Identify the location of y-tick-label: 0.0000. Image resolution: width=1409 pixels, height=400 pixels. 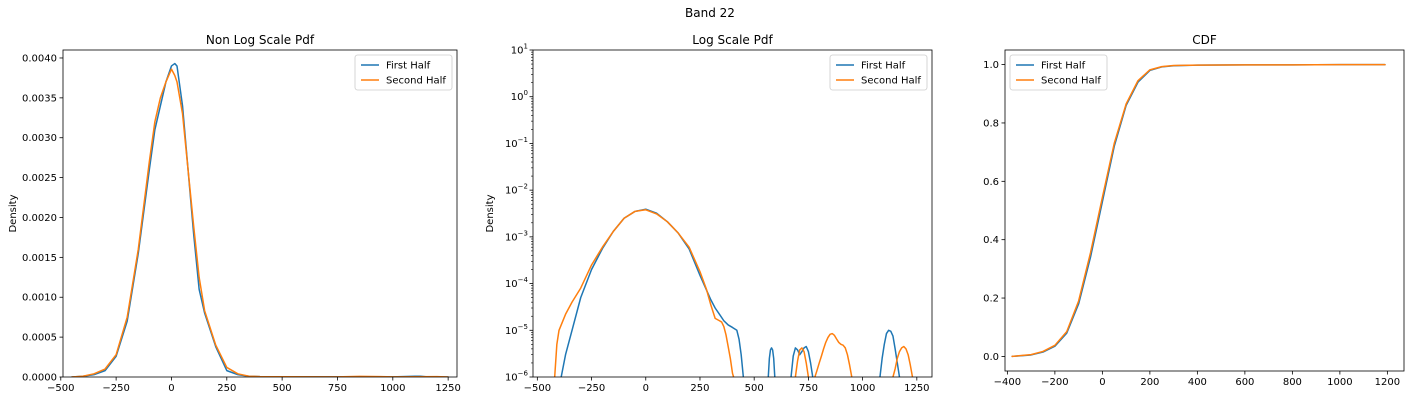
(39, 378).